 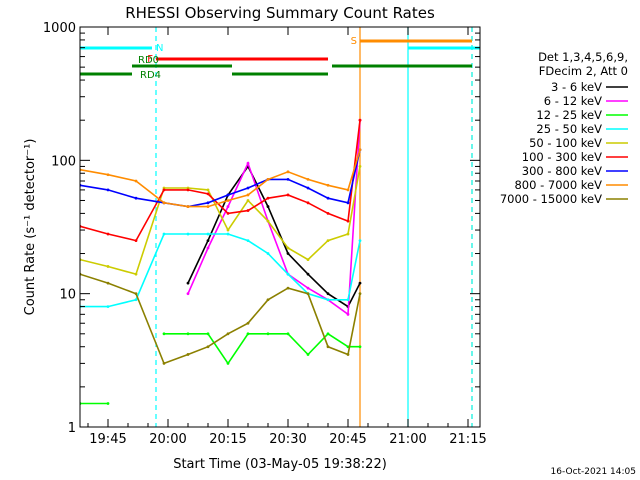 What do you see at coordinates (150, 75) in the screenshot?
I see `state-bar-label: RD4` at bounding box center [150, 75].